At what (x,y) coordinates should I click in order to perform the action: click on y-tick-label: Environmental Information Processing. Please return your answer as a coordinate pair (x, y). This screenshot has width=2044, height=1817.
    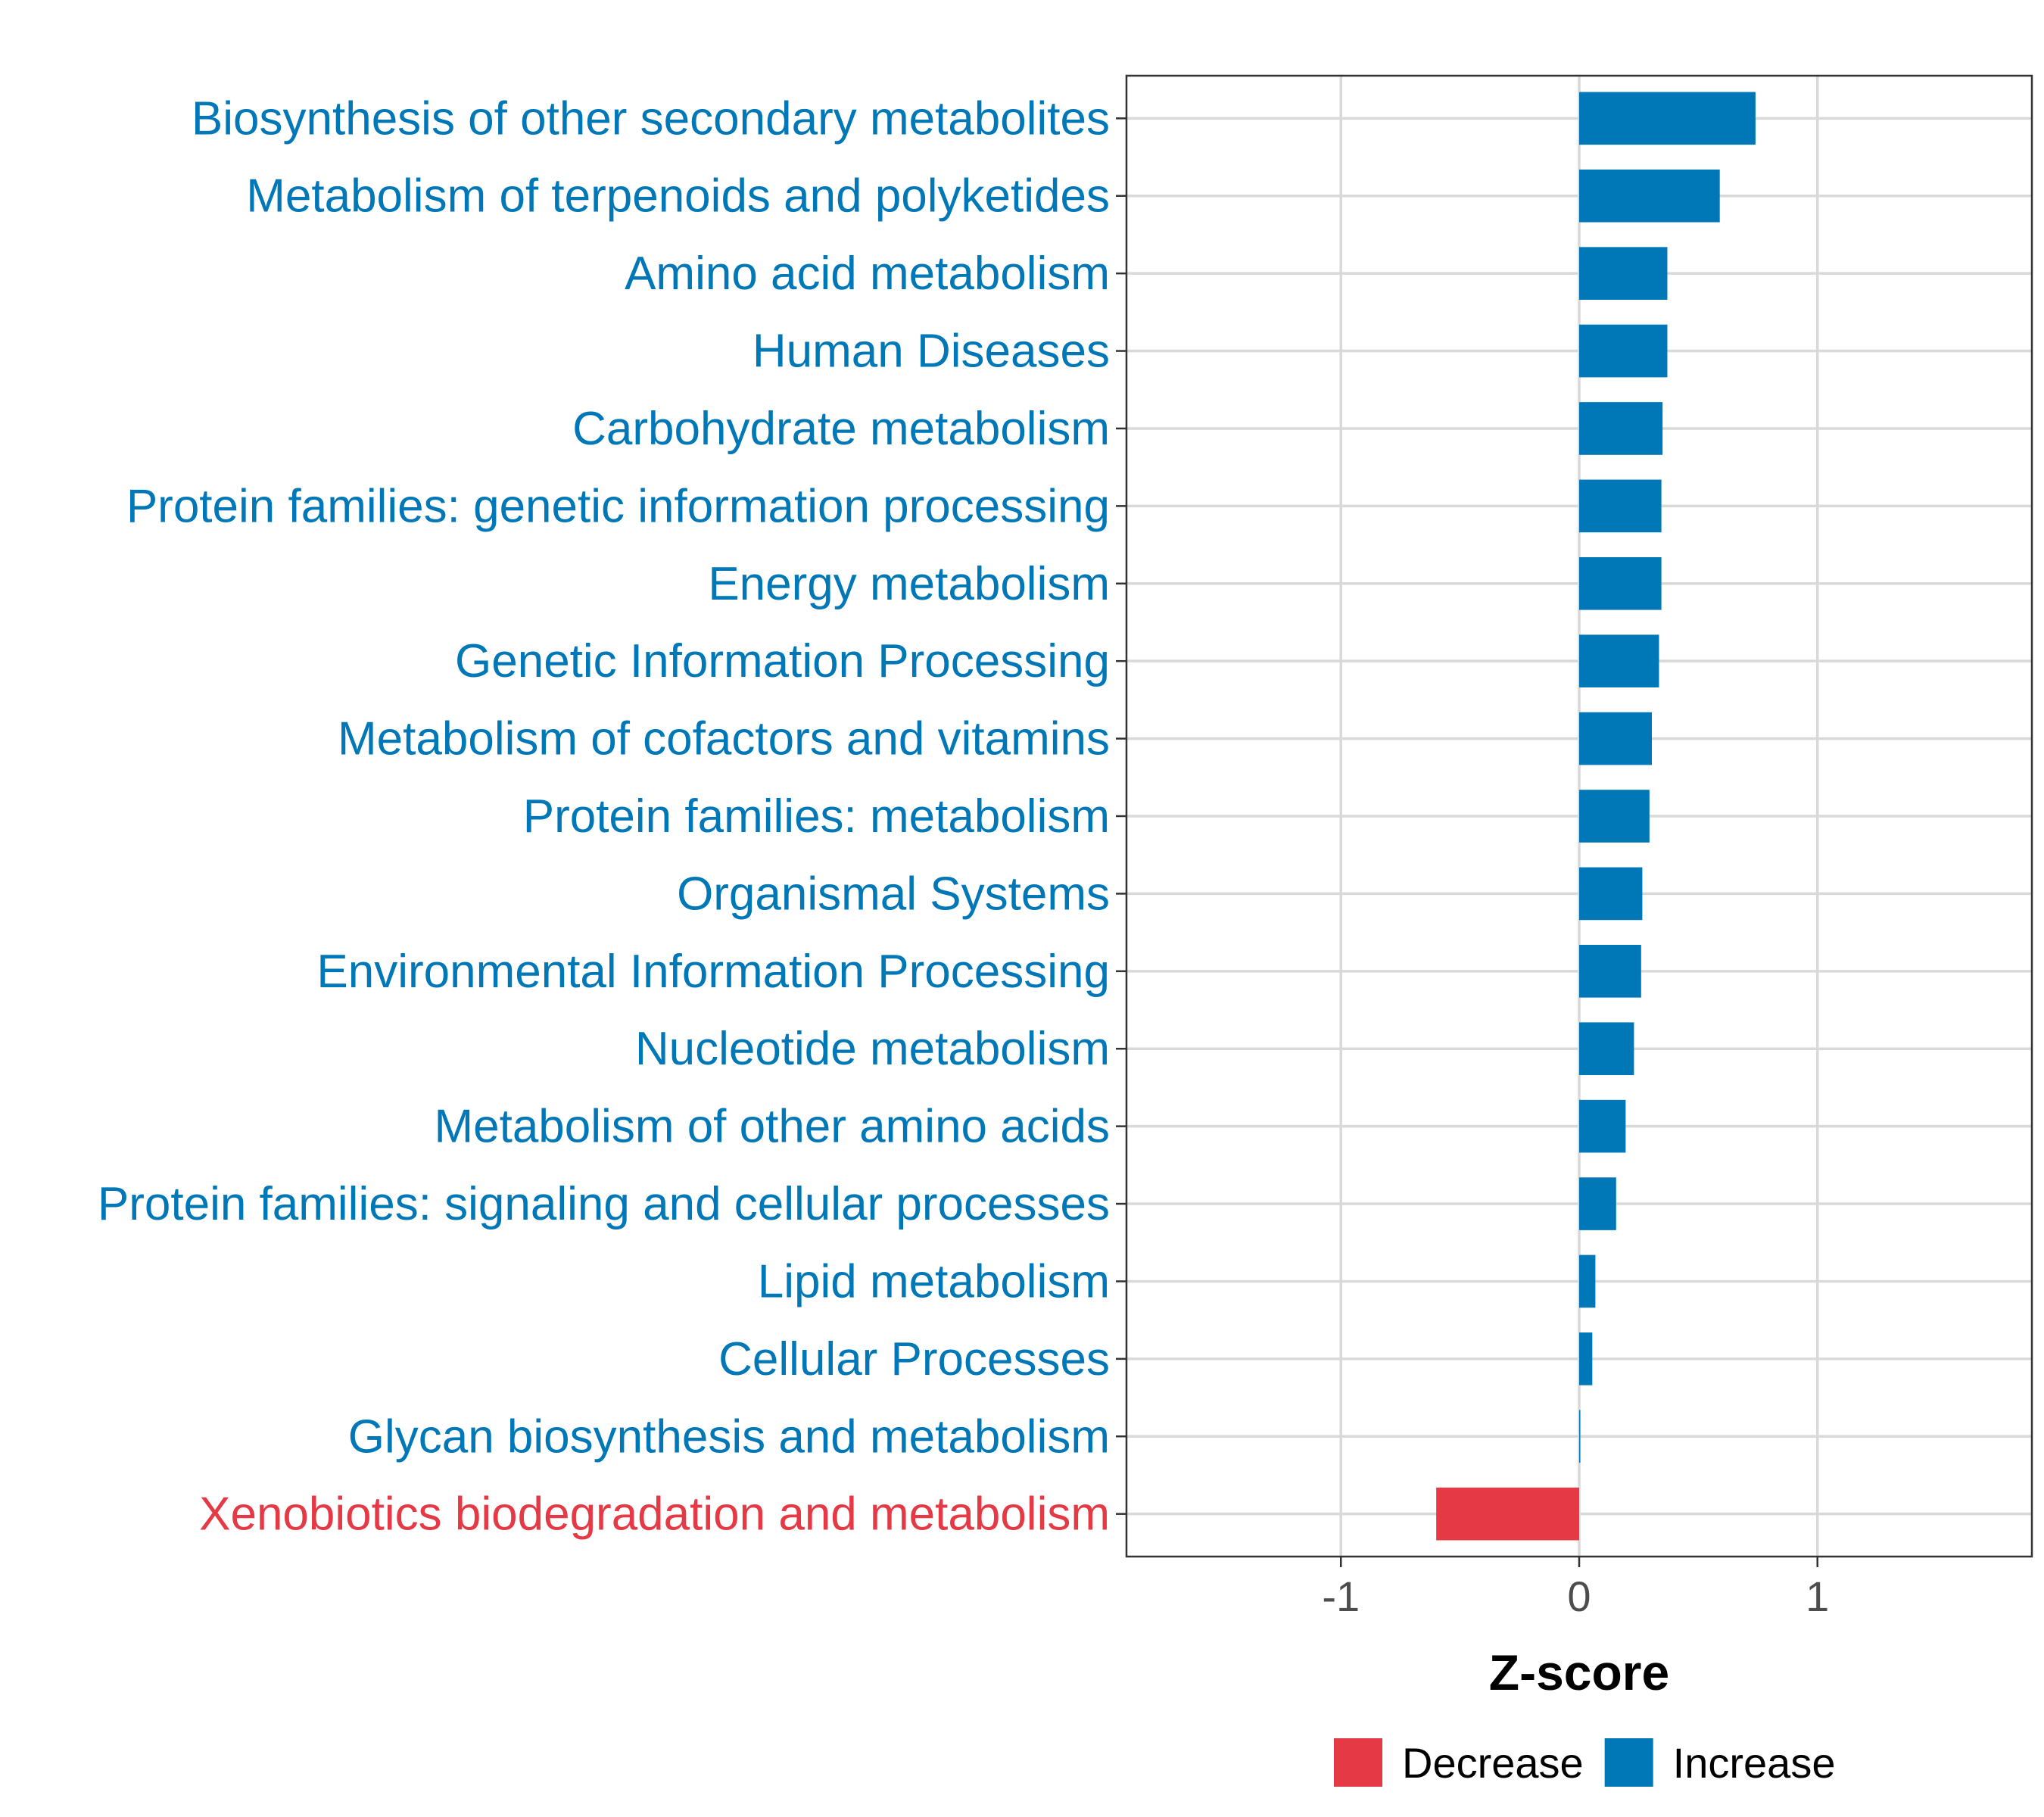
    Looking at the image, I should click on (713, 972).